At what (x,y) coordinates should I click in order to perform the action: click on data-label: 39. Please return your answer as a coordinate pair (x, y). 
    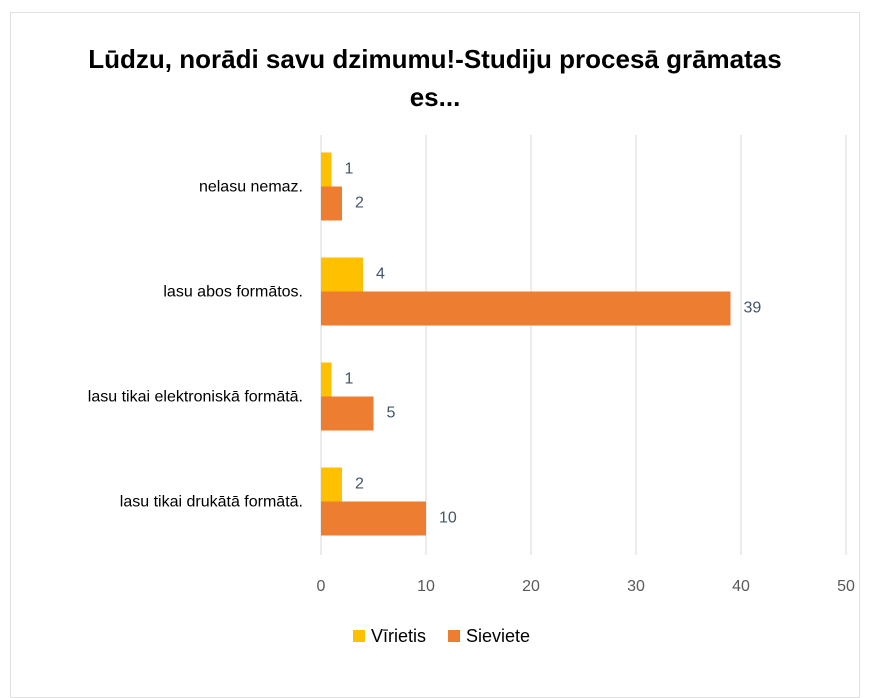
    Looking at the image, I should click on (753, 308).